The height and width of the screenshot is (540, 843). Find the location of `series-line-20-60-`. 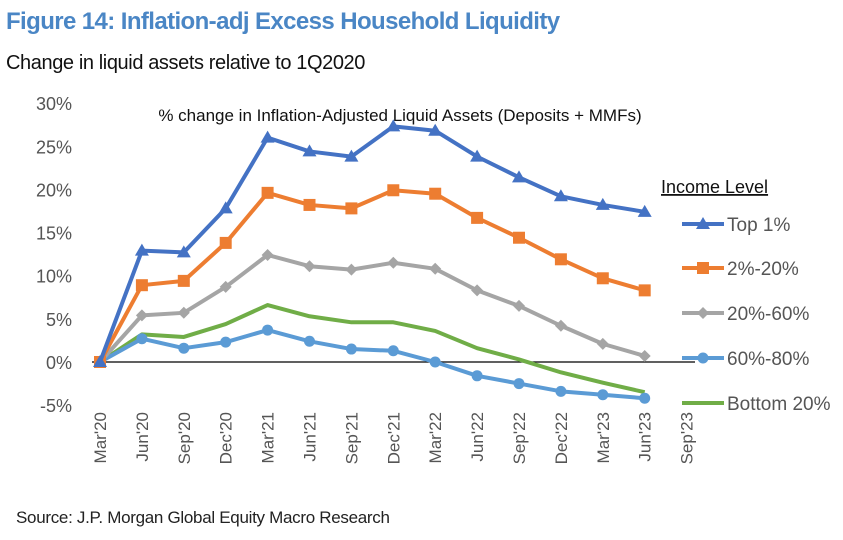

series-line-20-60- is located at coordinates (372, 308).